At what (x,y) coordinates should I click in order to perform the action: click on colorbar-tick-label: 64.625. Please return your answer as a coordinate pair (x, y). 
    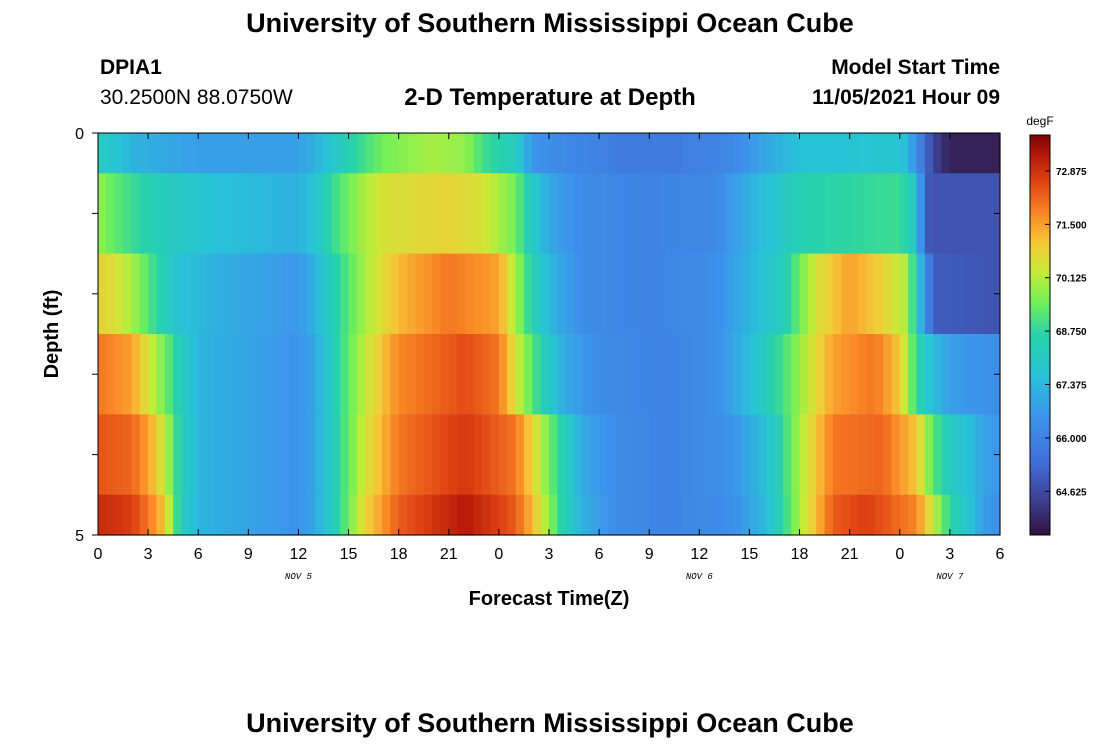
    Looking at the image, I should click on (1071, 492).